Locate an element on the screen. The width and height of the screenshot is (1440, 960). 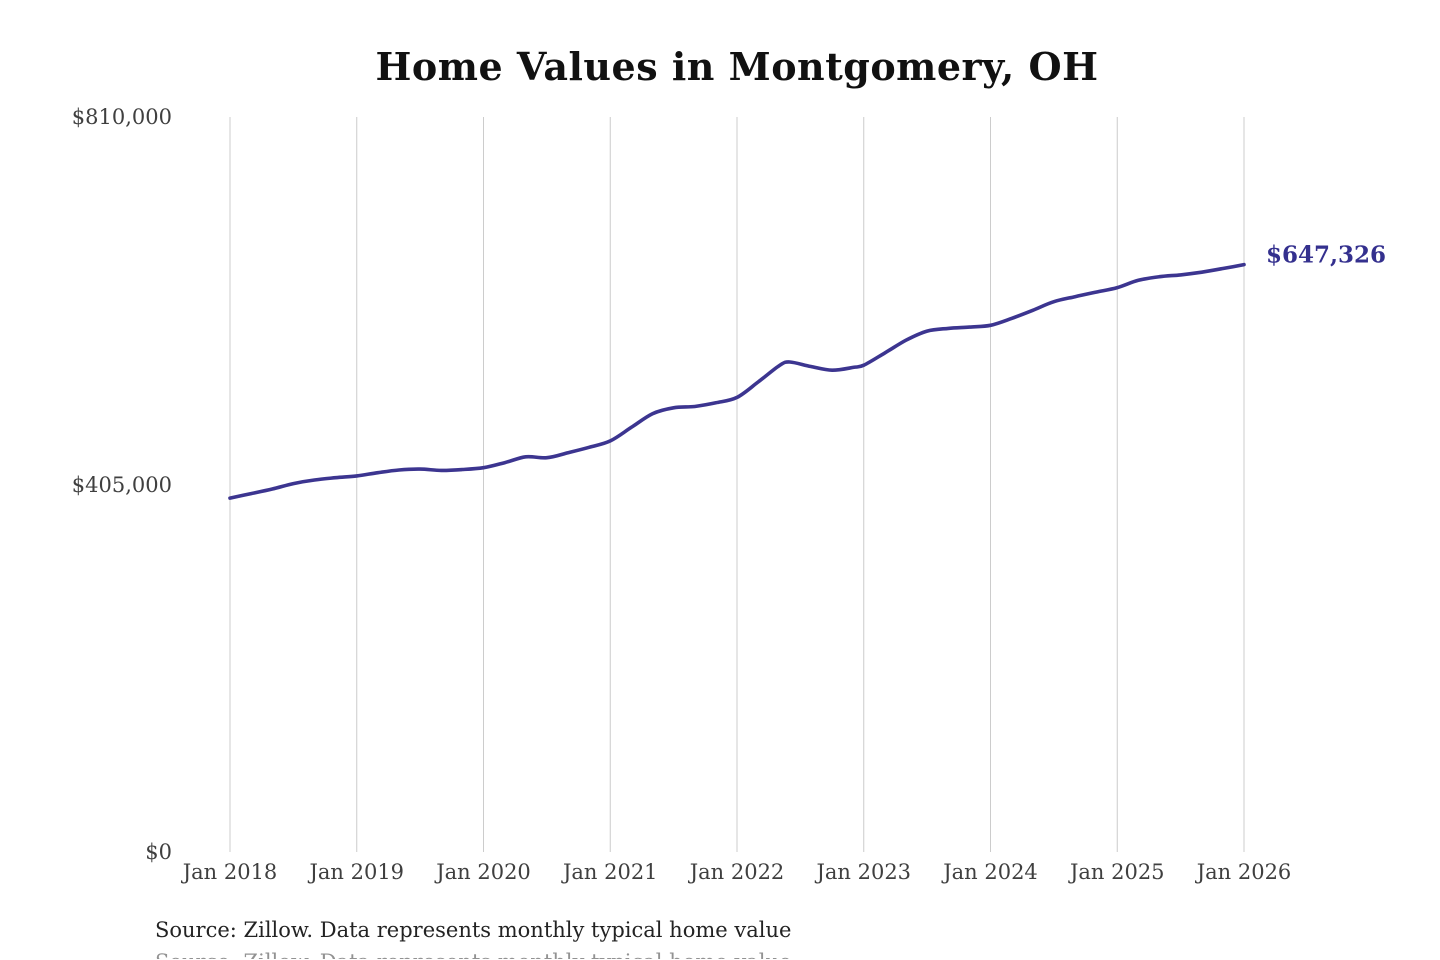
x-tick-label: Jan 2018 is located at coordinates (230, 872).